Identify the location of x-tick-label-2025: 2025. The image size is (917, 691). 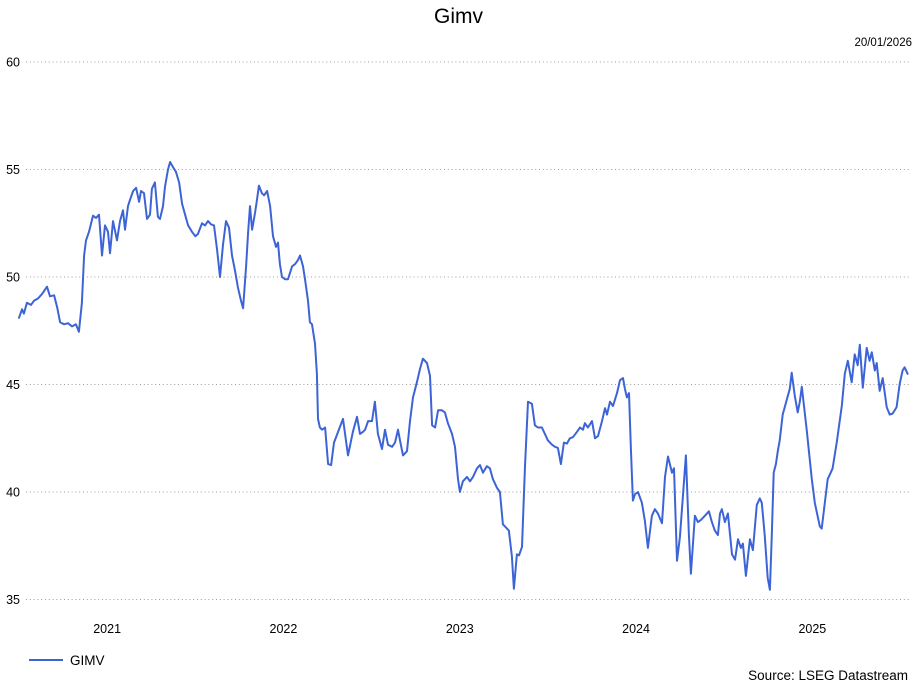
(812, 629).